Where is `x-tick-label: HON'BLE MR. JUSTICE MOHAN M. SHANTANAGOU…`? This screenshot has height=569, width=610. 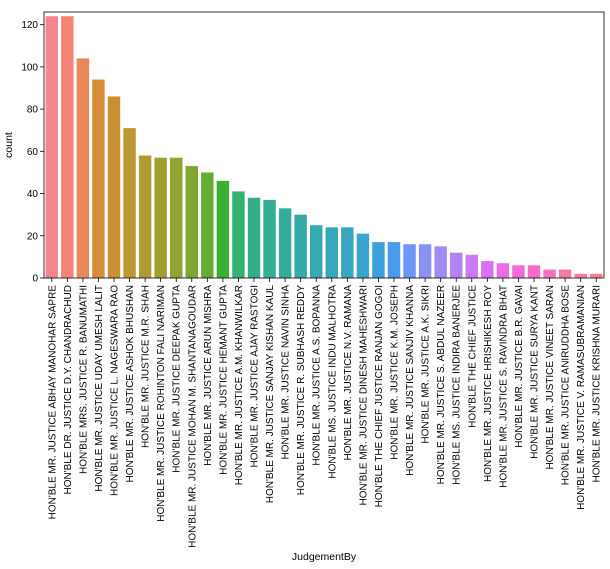 x-tick-label: HON'BLE MR. JUSTICE MOHAN M. SHANTANAGOU… is located at coordinates (192, 416).